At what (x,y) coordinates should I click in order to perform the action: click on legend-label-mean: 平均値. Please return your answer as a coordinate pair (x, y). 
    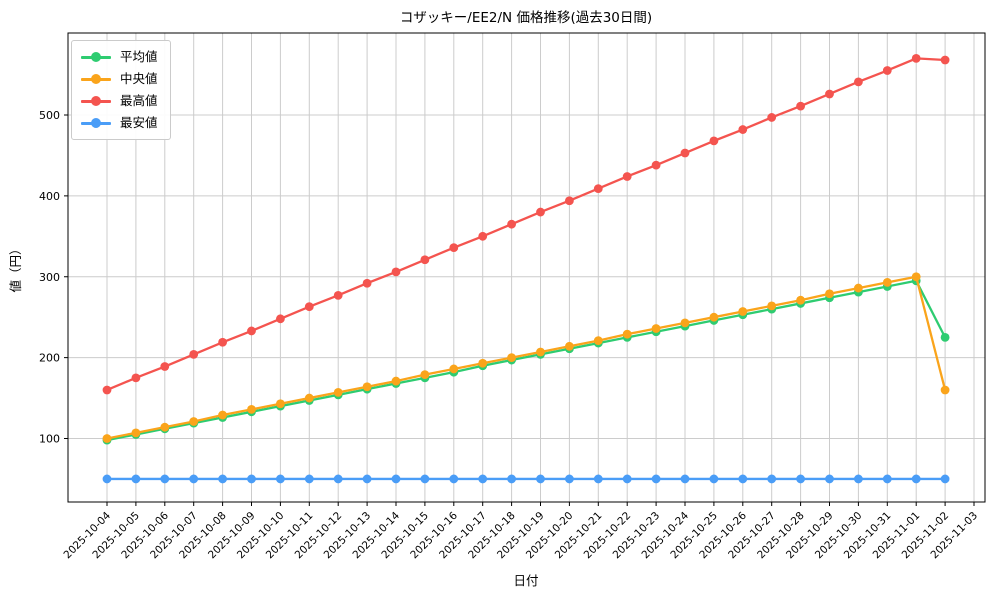
    Looking at the image, I should click on (139, 56).